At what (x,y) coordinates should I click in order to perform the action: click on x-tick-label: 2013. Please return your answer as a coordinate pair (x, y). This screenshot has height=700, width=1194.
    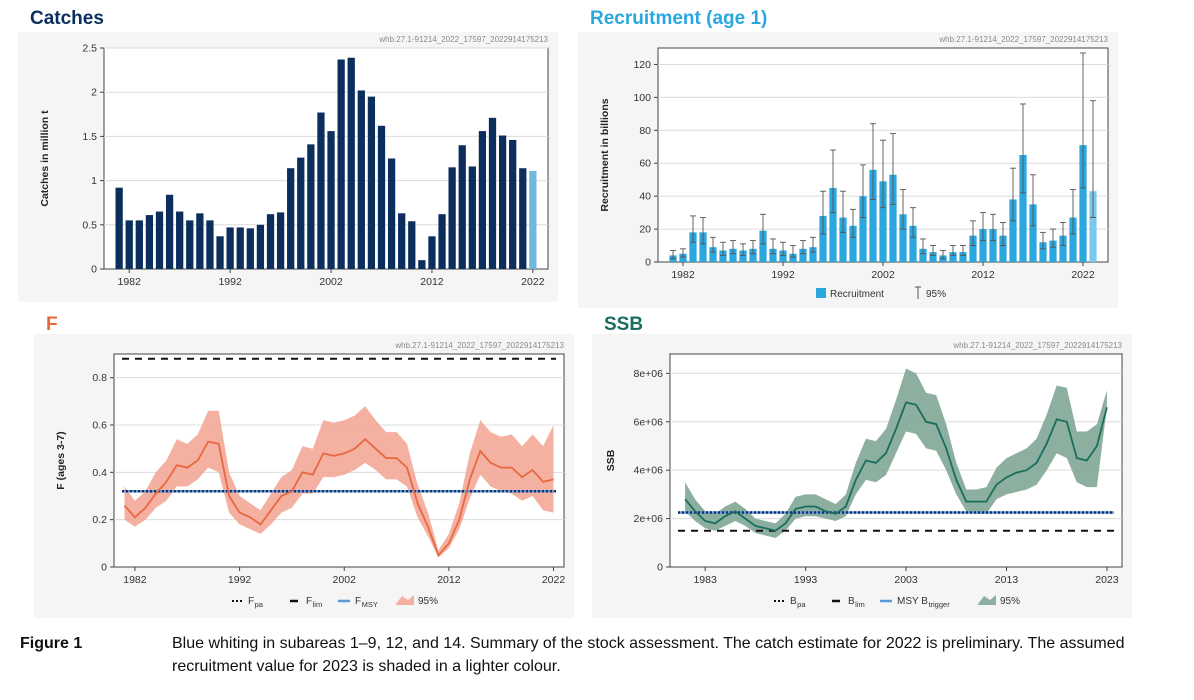
    Looking at the image, I should click on (1007, 580).